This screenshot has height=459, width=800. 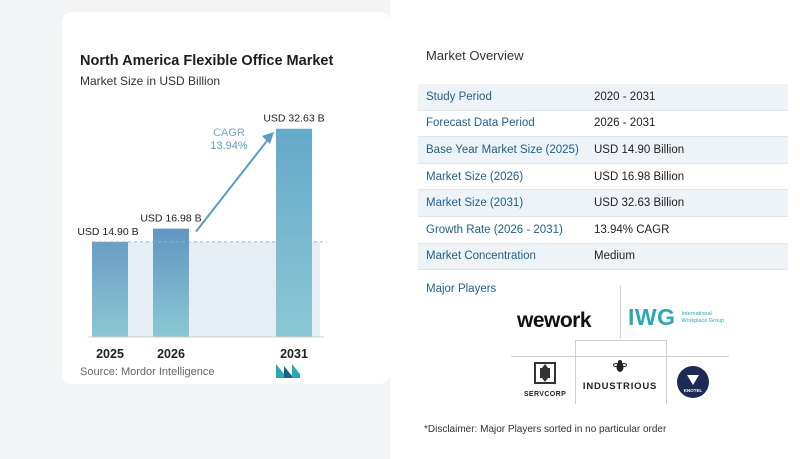 What do you see at coordinates (170, 219) in the screenshot?
I see `data-label: USD 16.98 B` at bounding box center [170, 219].